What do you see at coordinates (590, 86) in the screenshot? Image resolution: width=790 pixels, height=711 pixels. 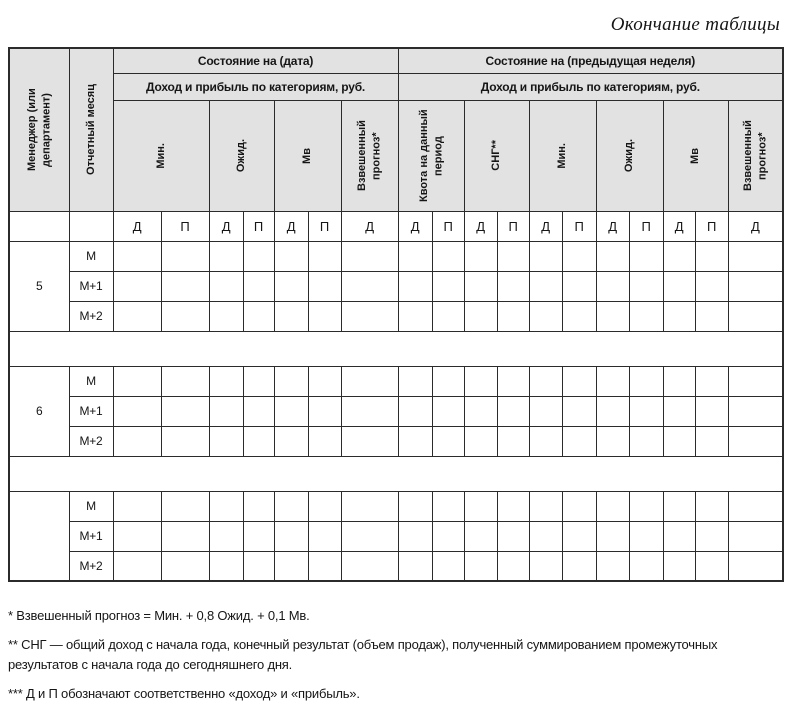 I see `subsection-header-income-profit-right: Доход и прибыль по категориям, руб.` at bounding box center [590, 86].